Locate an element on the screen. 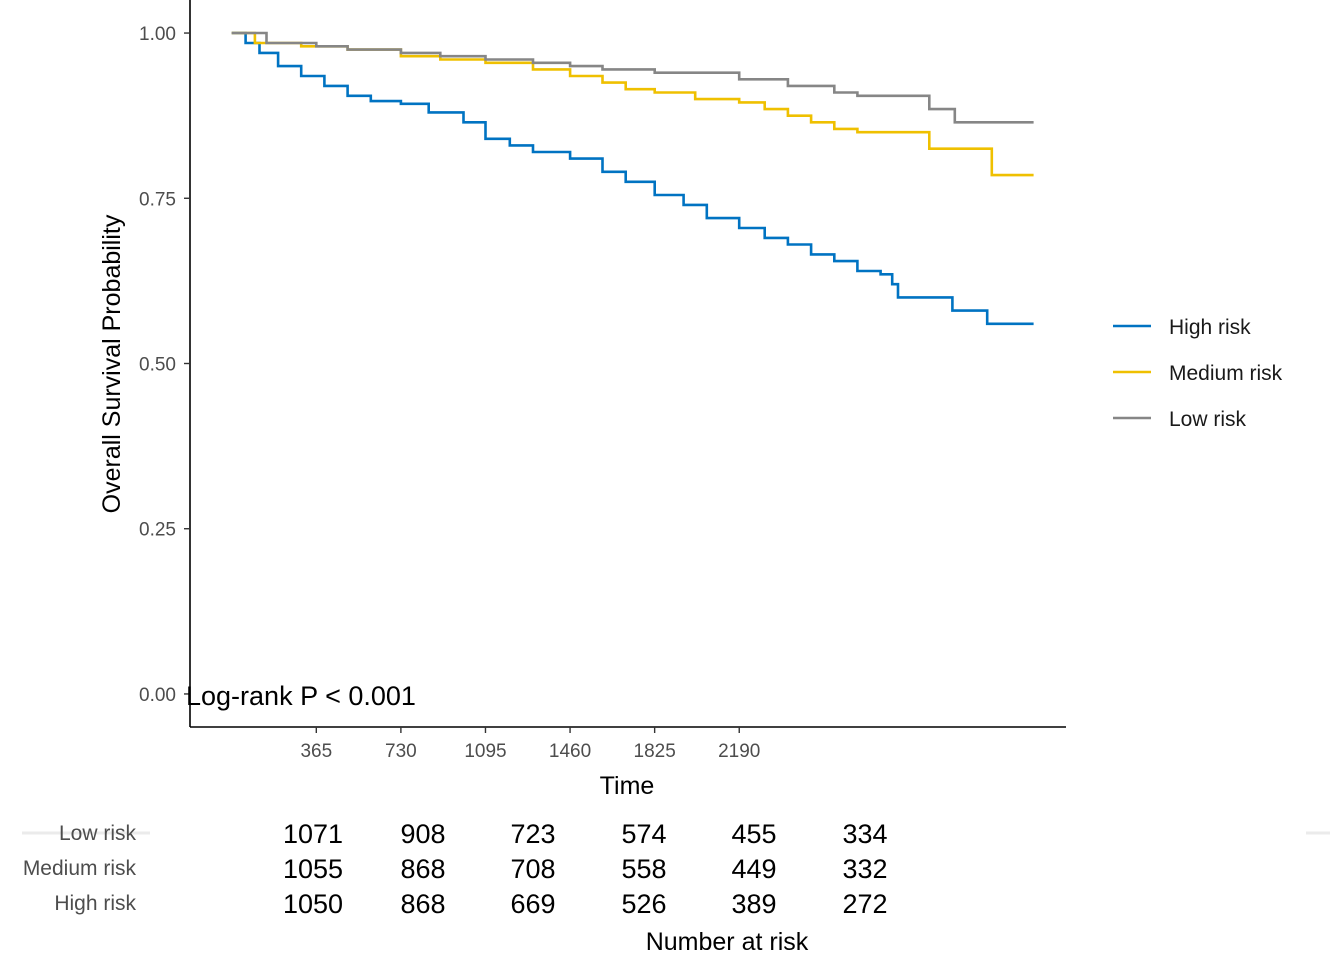  risk-count: 455 is located at coordinates (753, 834).